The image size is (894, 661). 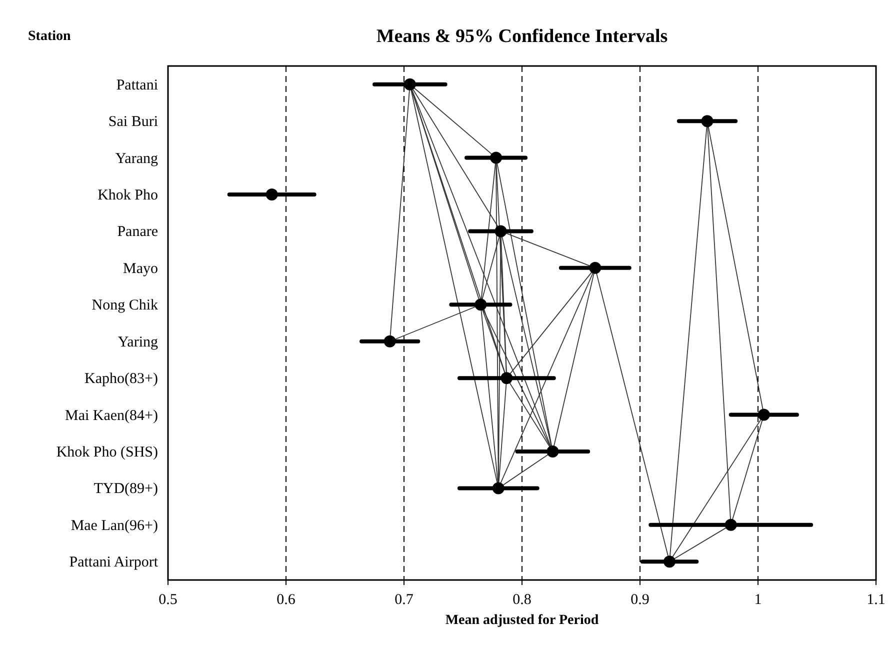 What do you see at coordinates (640, 600) in the screenshot?
I see `x-tick-label: 0.9` at bounding box center [640, 600].